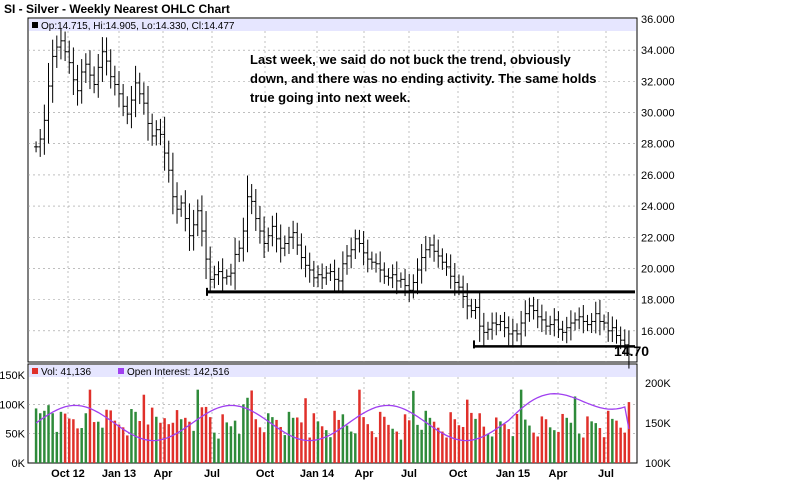 The width and height of the screenshot is (800, 500). I want to click on price-tick-label: 24.000, so click(658, 207).